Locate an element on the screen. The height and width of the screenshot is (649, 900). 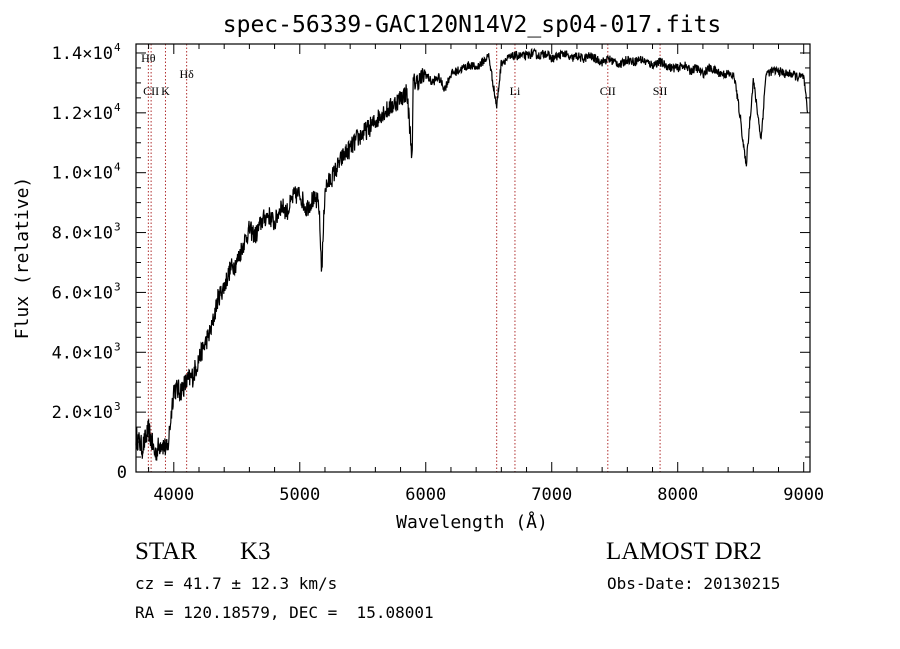
redshift-velocity: cz = 41.7 ± 12.3 km/s is located at coordinates (236, 583).